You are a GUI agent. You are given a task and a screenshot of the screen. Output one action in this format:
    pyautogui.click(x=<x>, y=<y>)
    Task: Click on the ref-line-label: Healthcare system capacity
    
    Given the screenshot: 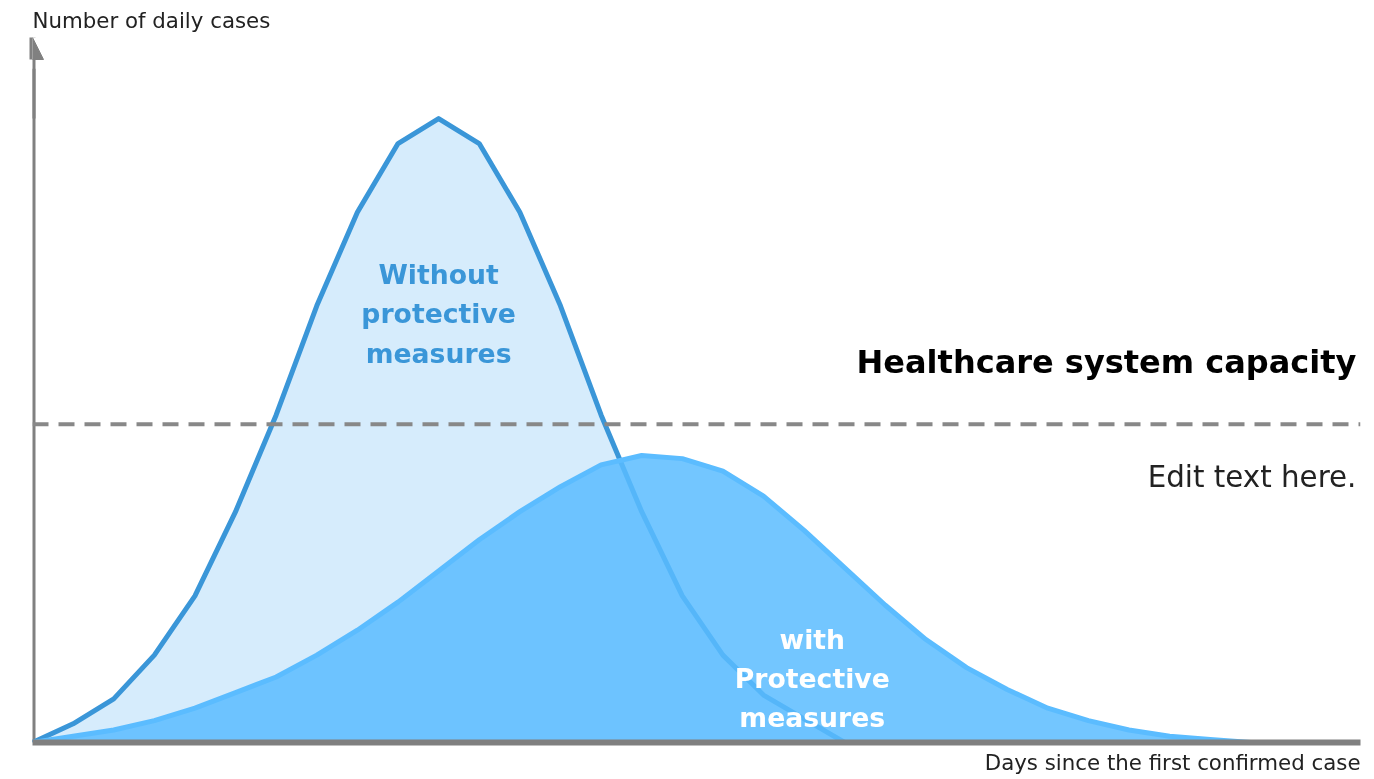 What is the action you would take?
    pyautogui.click(x=1106, y=361)
    